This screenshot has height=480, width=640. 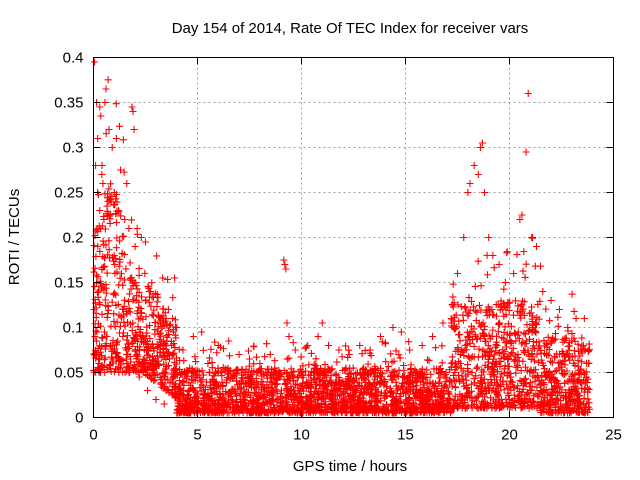 I want to click on y-tick-label: 0.1, so click(x=73, y=328).